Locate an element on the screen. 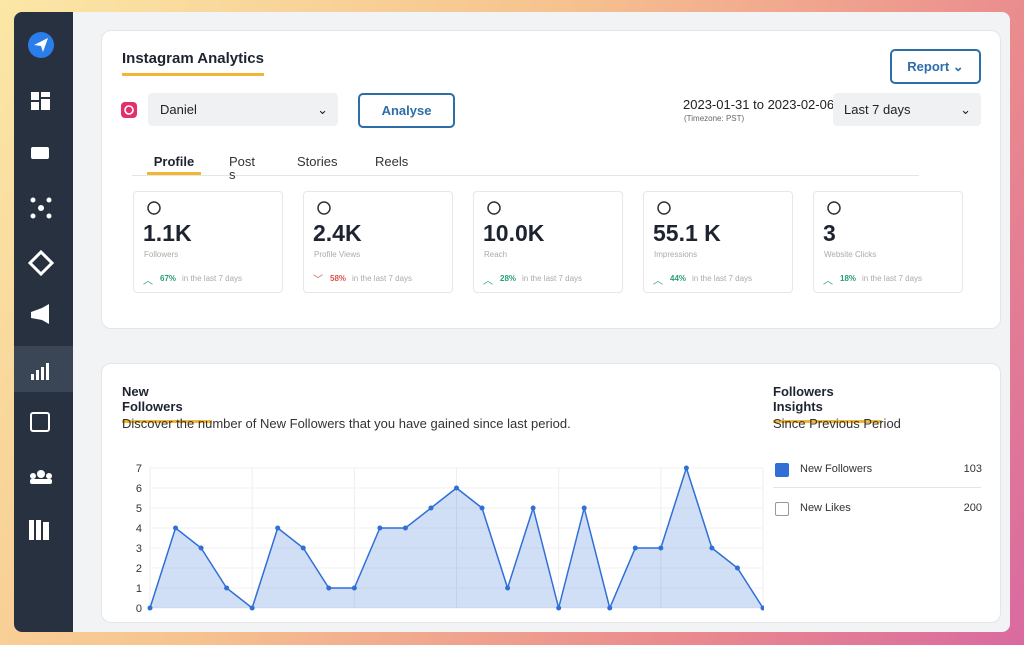 Image resolution: width=1024 pixels, height=645 pixels. y-tick-label: 1 is located at coordinates (139, 589).